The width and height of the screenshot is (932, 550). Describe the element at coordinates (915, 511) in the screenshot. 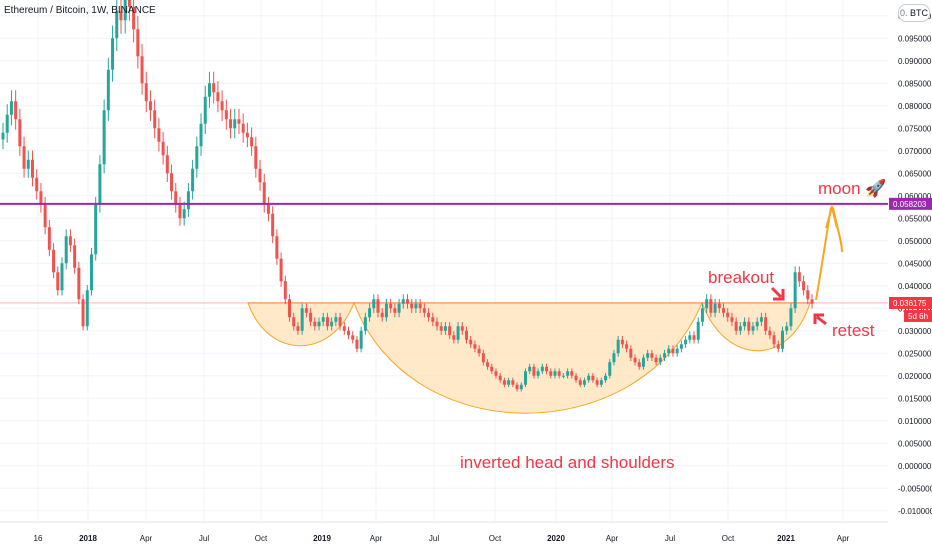

I see `y-tick-label: -0.010000` at that location.